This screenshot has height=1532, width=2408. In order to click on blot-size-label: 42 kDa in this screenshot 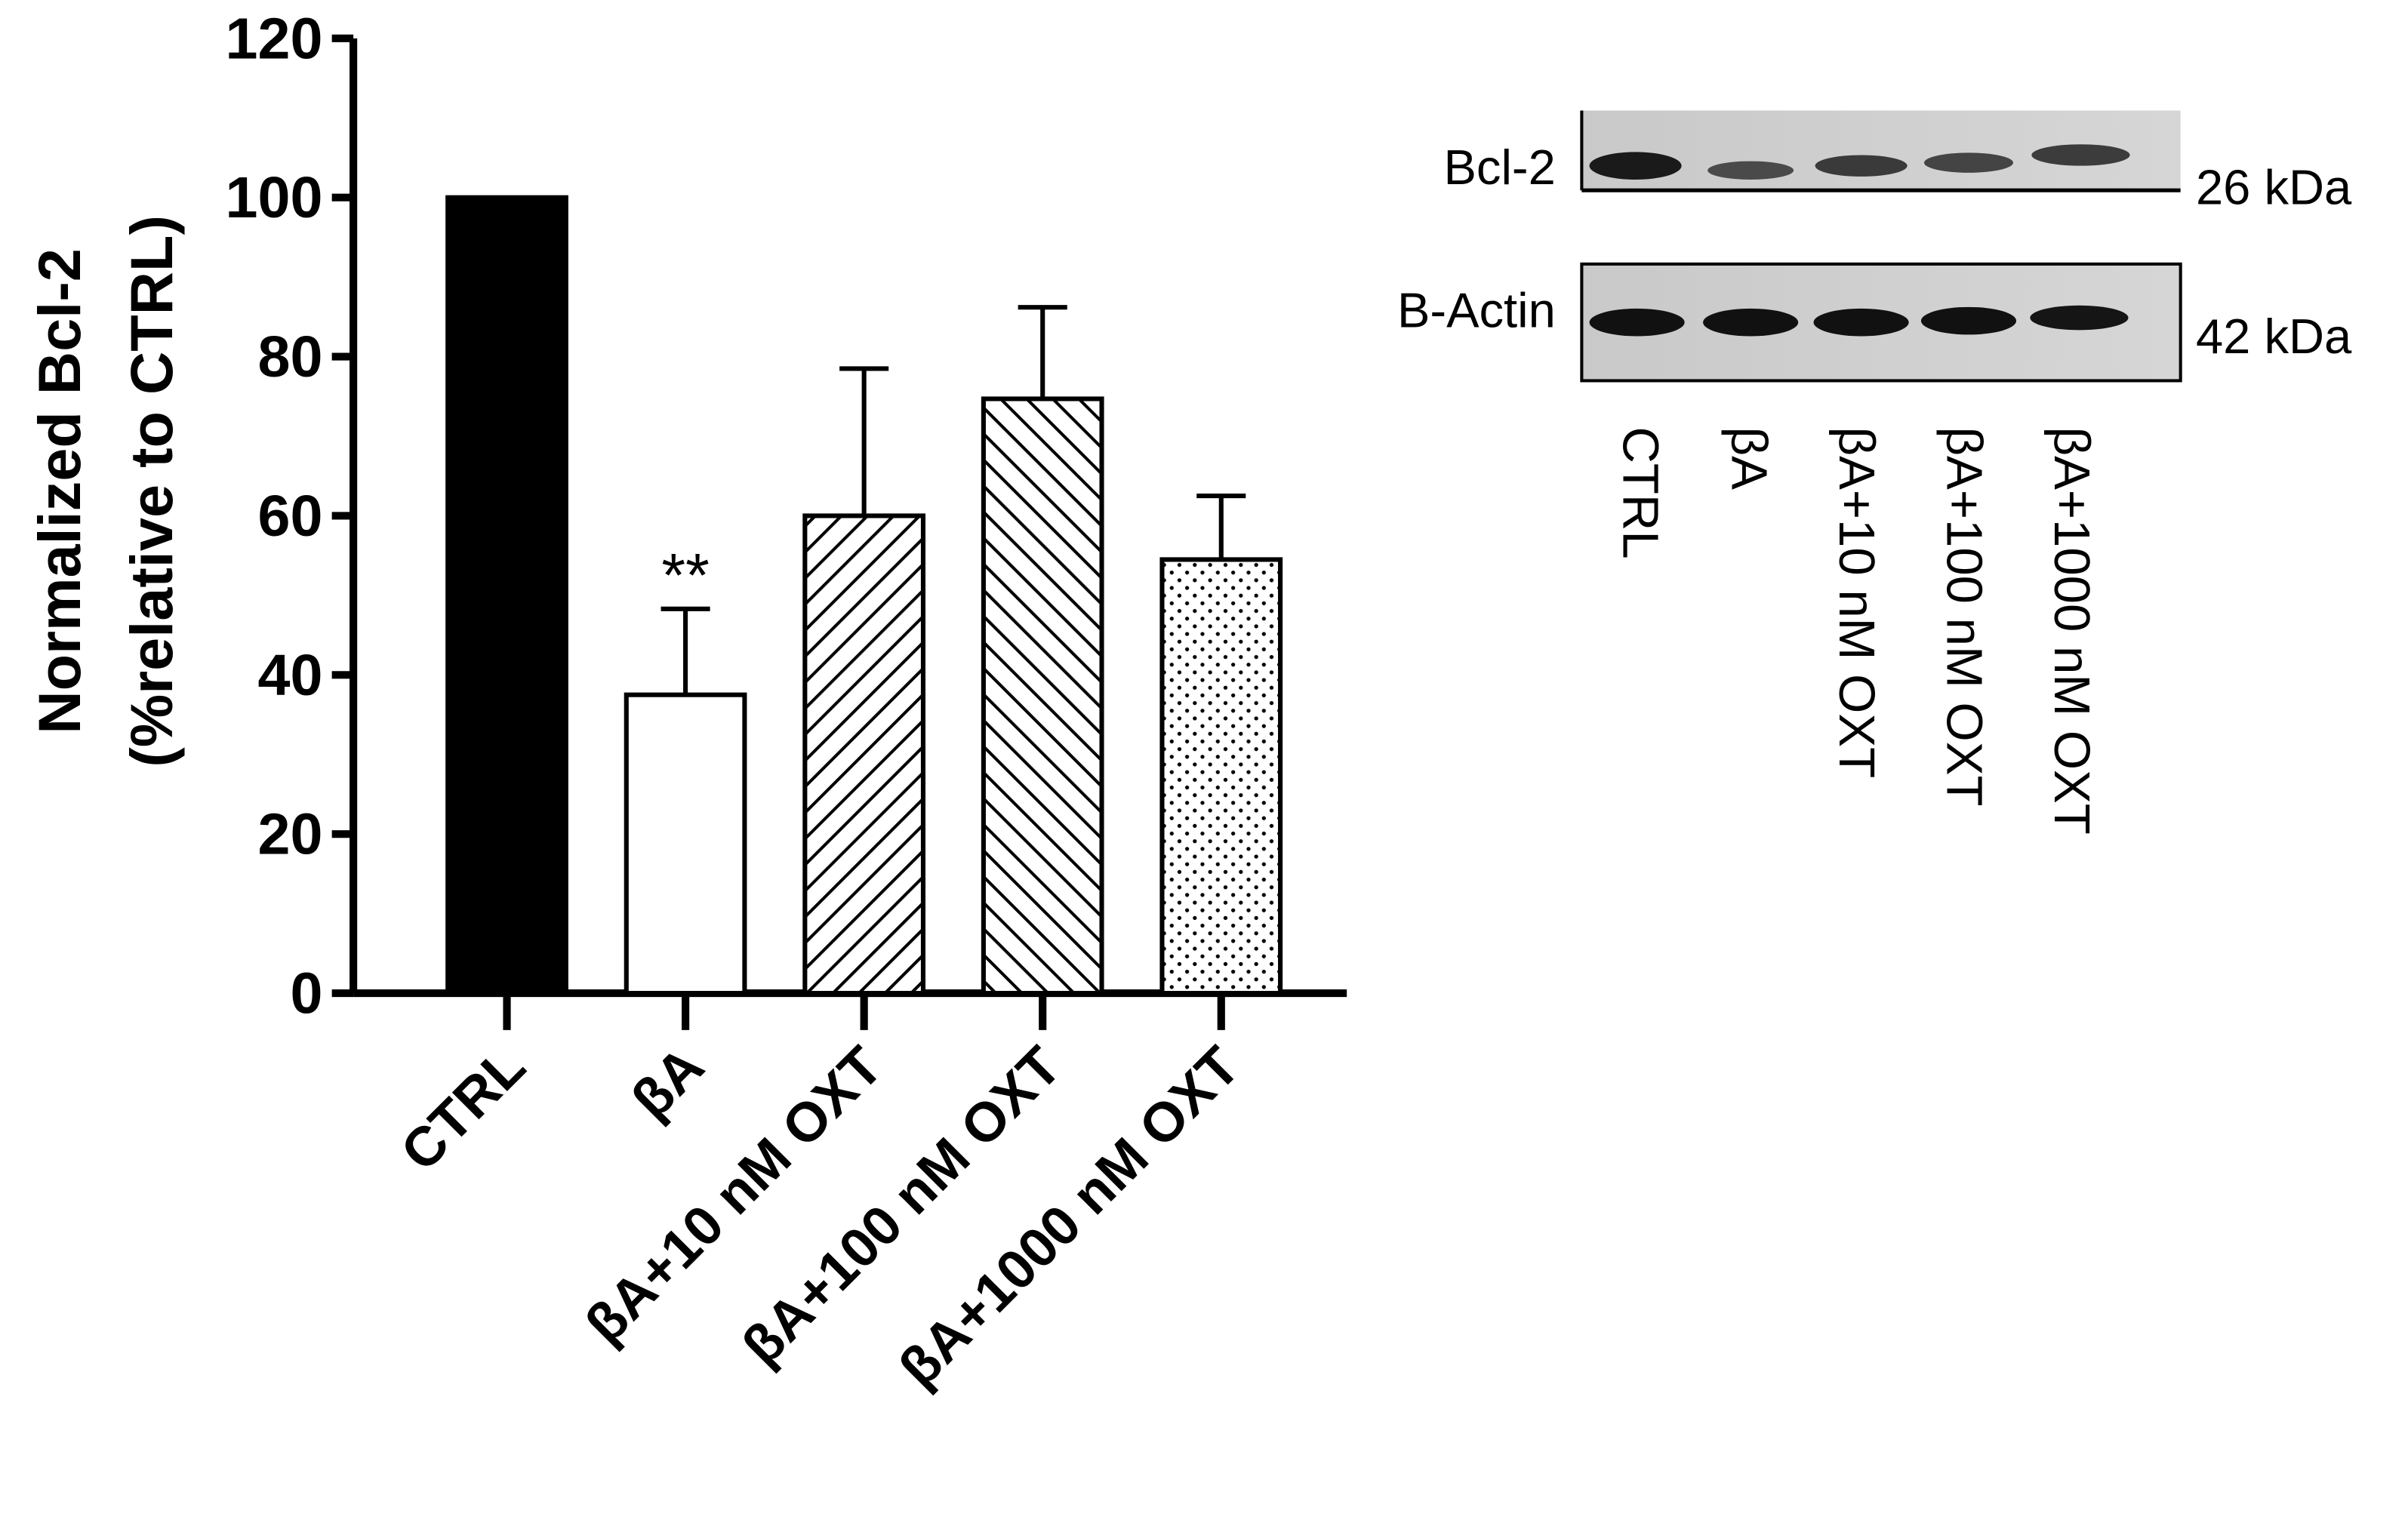, I will do `click(2274, 336)`.